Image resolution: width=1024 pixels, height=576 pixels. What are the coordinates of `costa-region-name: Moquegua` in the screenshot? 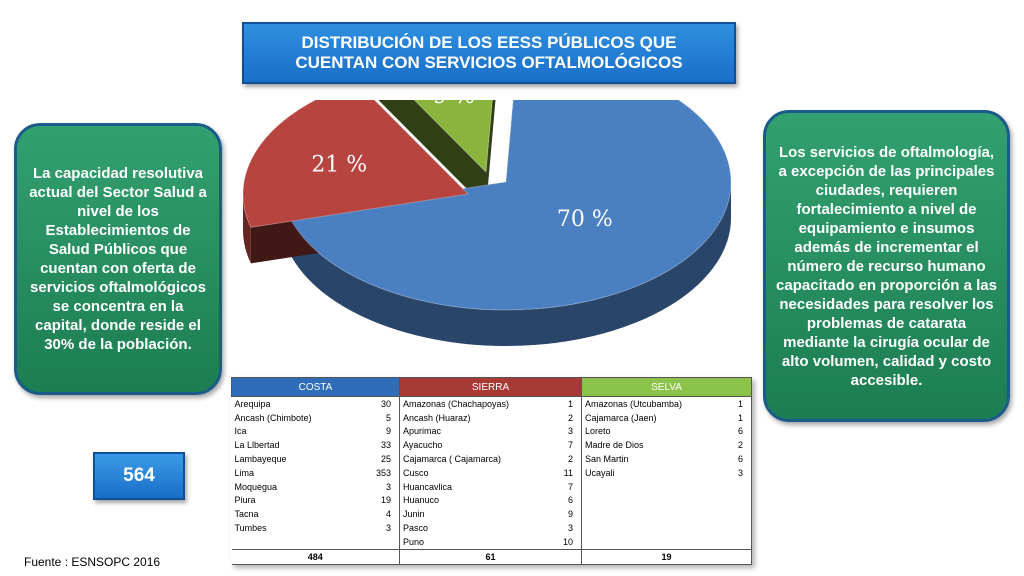 It's located at (256, 486).